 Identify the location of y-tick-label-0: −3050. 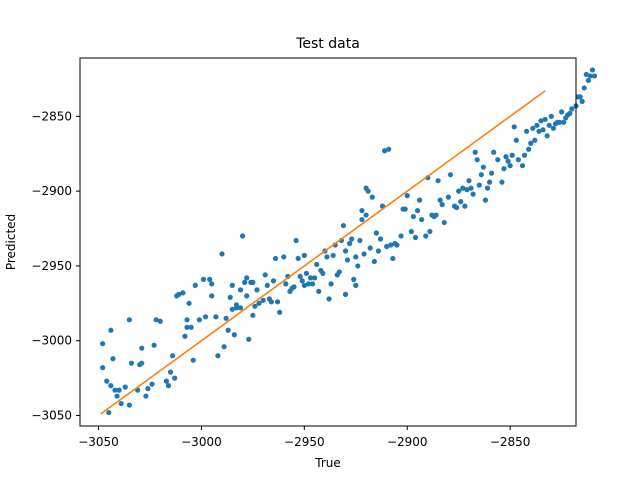
(51, 416).